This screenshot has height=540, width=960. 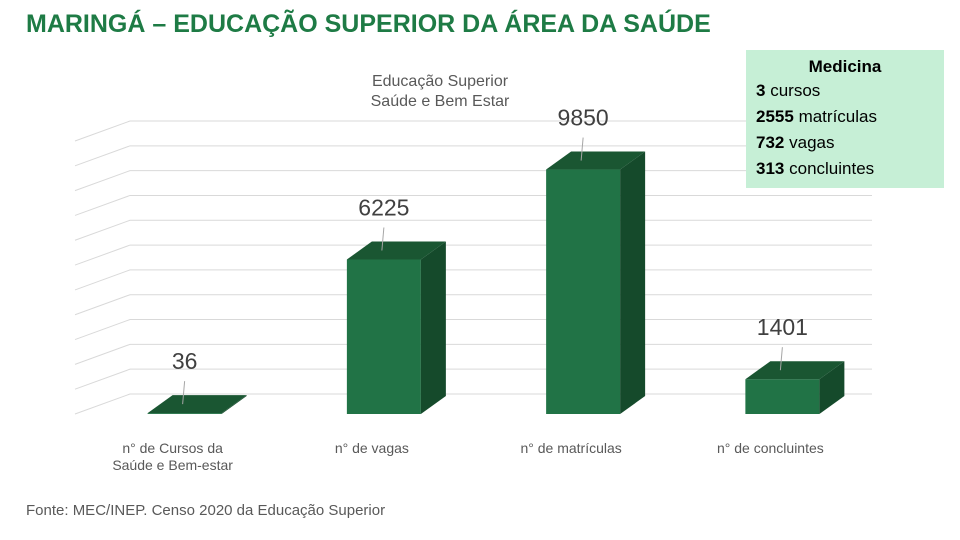 I want to click on info-line: 313 concluintes, so click(x=845, y=169).